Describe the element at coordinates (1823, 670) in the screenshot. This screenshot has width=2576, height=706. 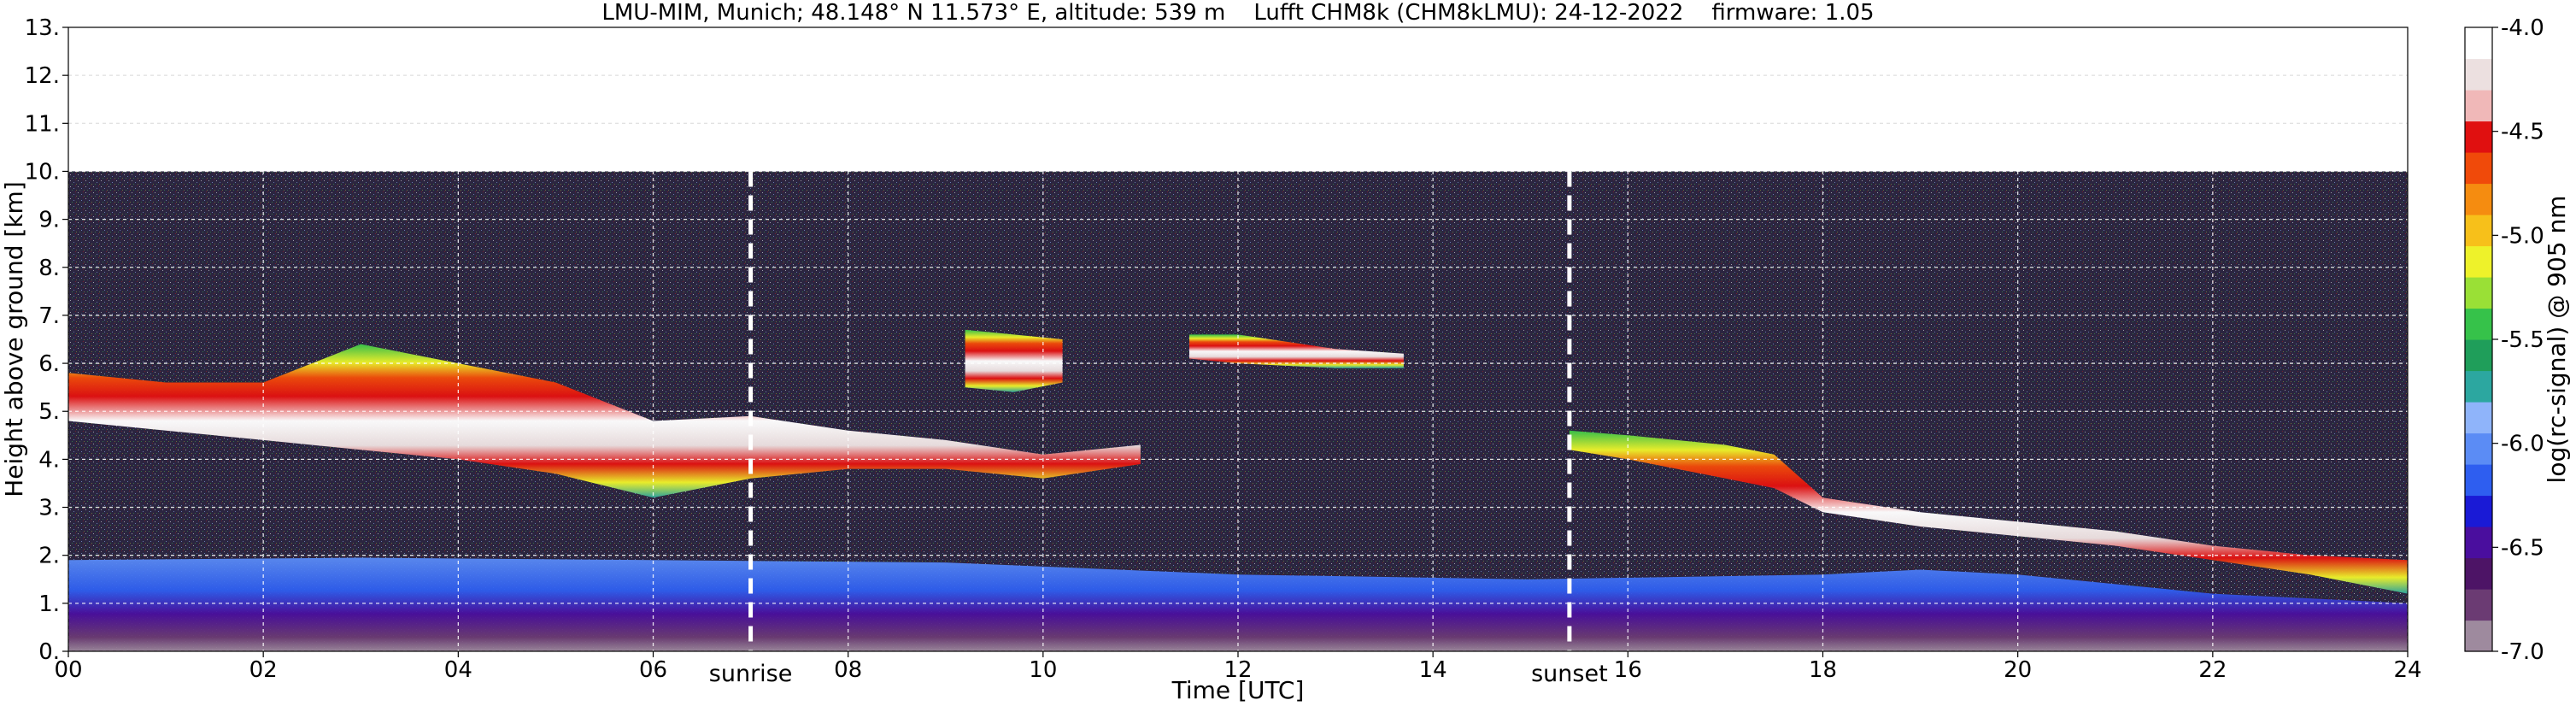
I see `x-tick-label: 18` at that location.